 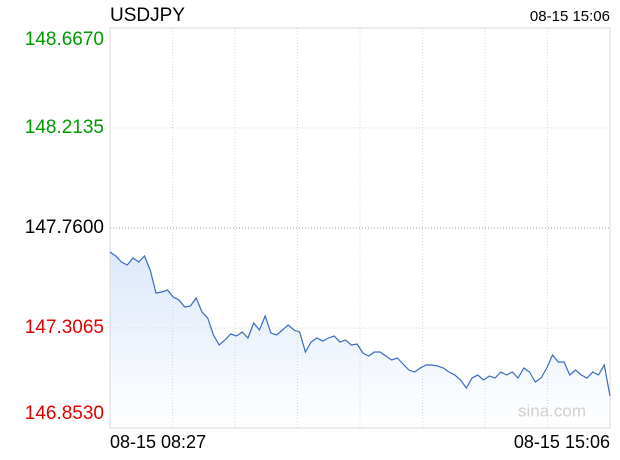 What do you see at coordinates (64, 39) in the screenshot?
I see `y-tick-label: 148.6670` at bounding box center [64, 39].